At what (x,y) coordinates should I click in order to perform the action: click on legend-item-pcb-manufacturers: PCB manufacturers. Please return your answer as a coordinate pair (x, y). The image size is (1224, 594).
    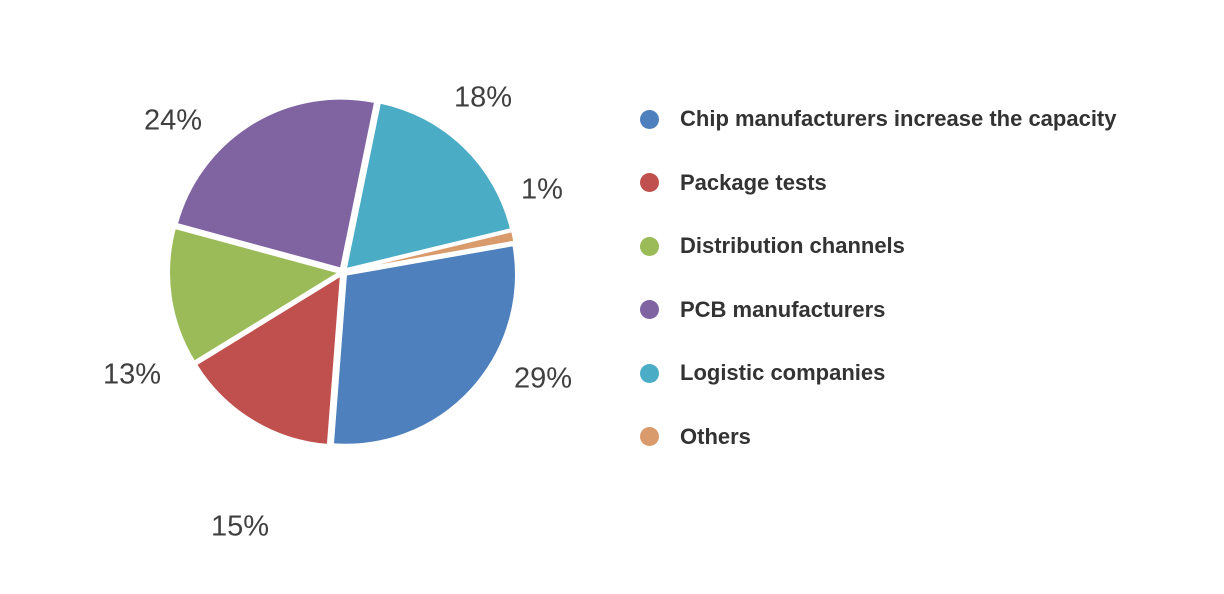
    Looking at the image, I should click on (878, 310).